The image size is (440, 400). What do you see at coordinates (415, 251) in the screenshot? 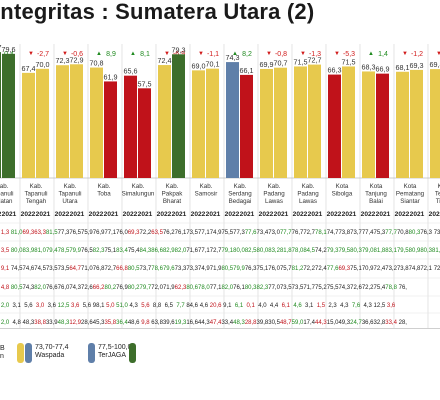
I see `sub-indicator-value: 80,9` at bounding box center [415, 251].